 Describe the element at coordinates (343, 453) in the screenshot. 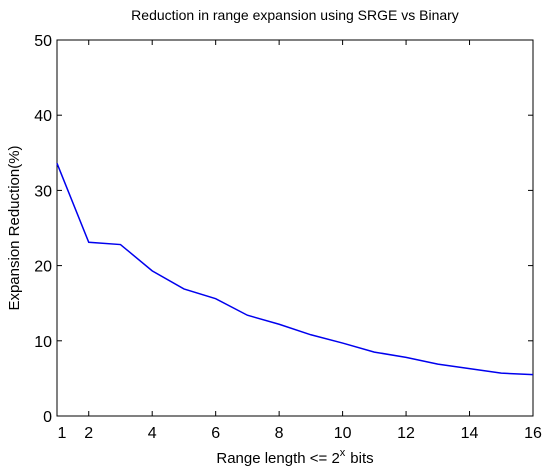

I see `x-label-sup: x` at that location.